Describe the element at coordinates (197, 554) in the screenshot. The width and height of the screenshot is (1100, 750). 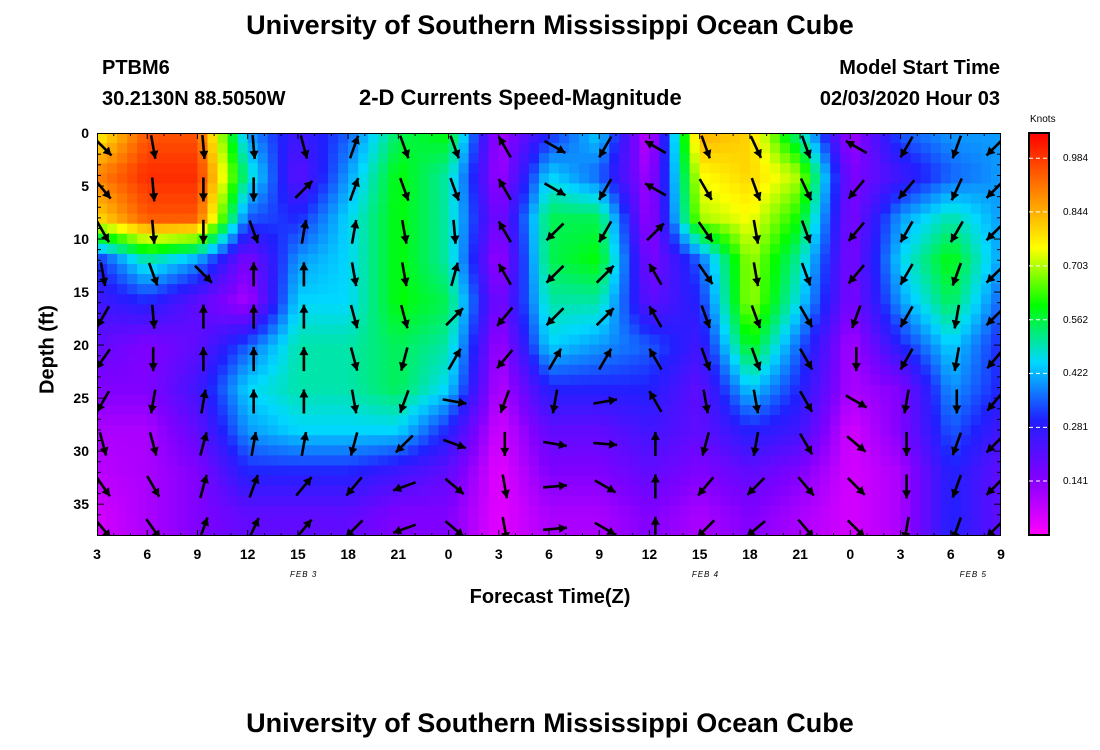
I see `x-tick-label: 9` at that location.